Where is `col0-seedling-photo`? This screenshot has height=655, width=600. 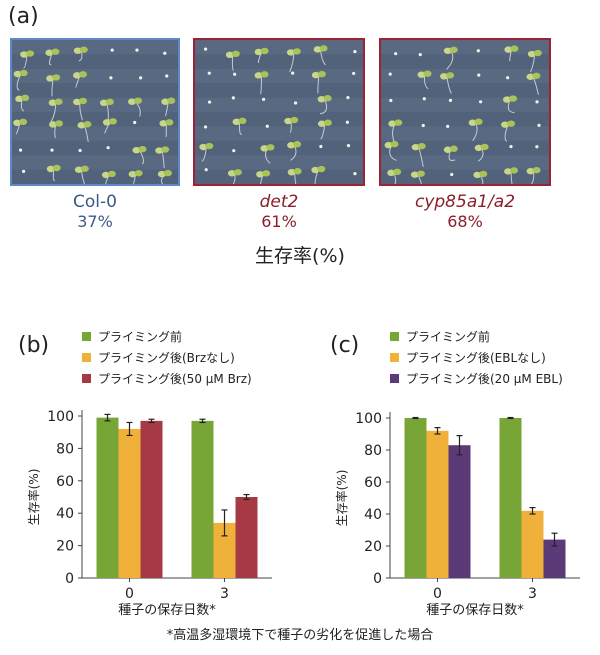 col0-seedling-photo is located at coordinates (95, 112).